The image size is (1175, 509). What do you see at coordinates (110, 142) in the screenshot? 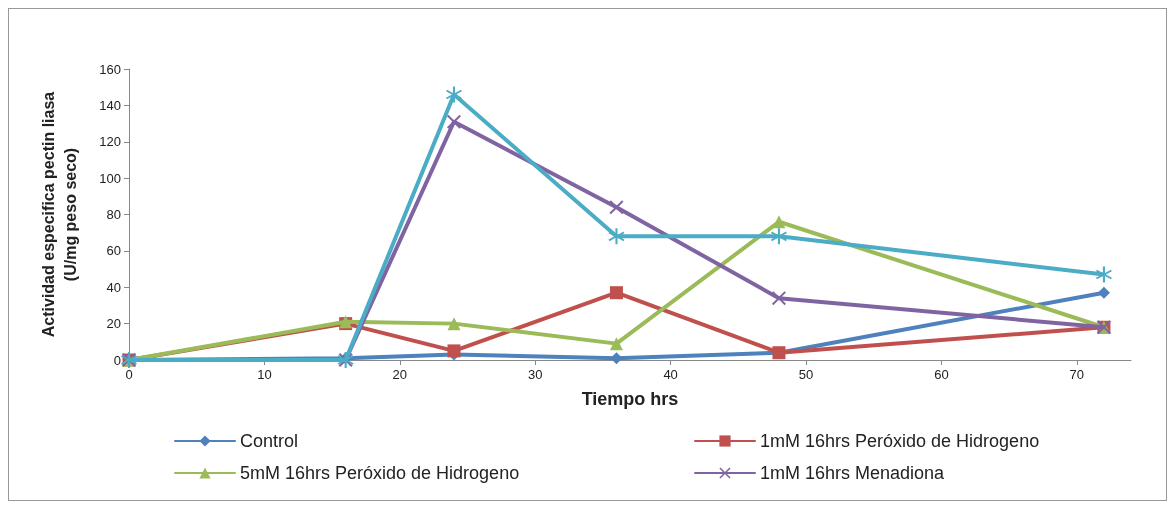
I see `y-tick-label: 120` at bounding box center [110, 142].